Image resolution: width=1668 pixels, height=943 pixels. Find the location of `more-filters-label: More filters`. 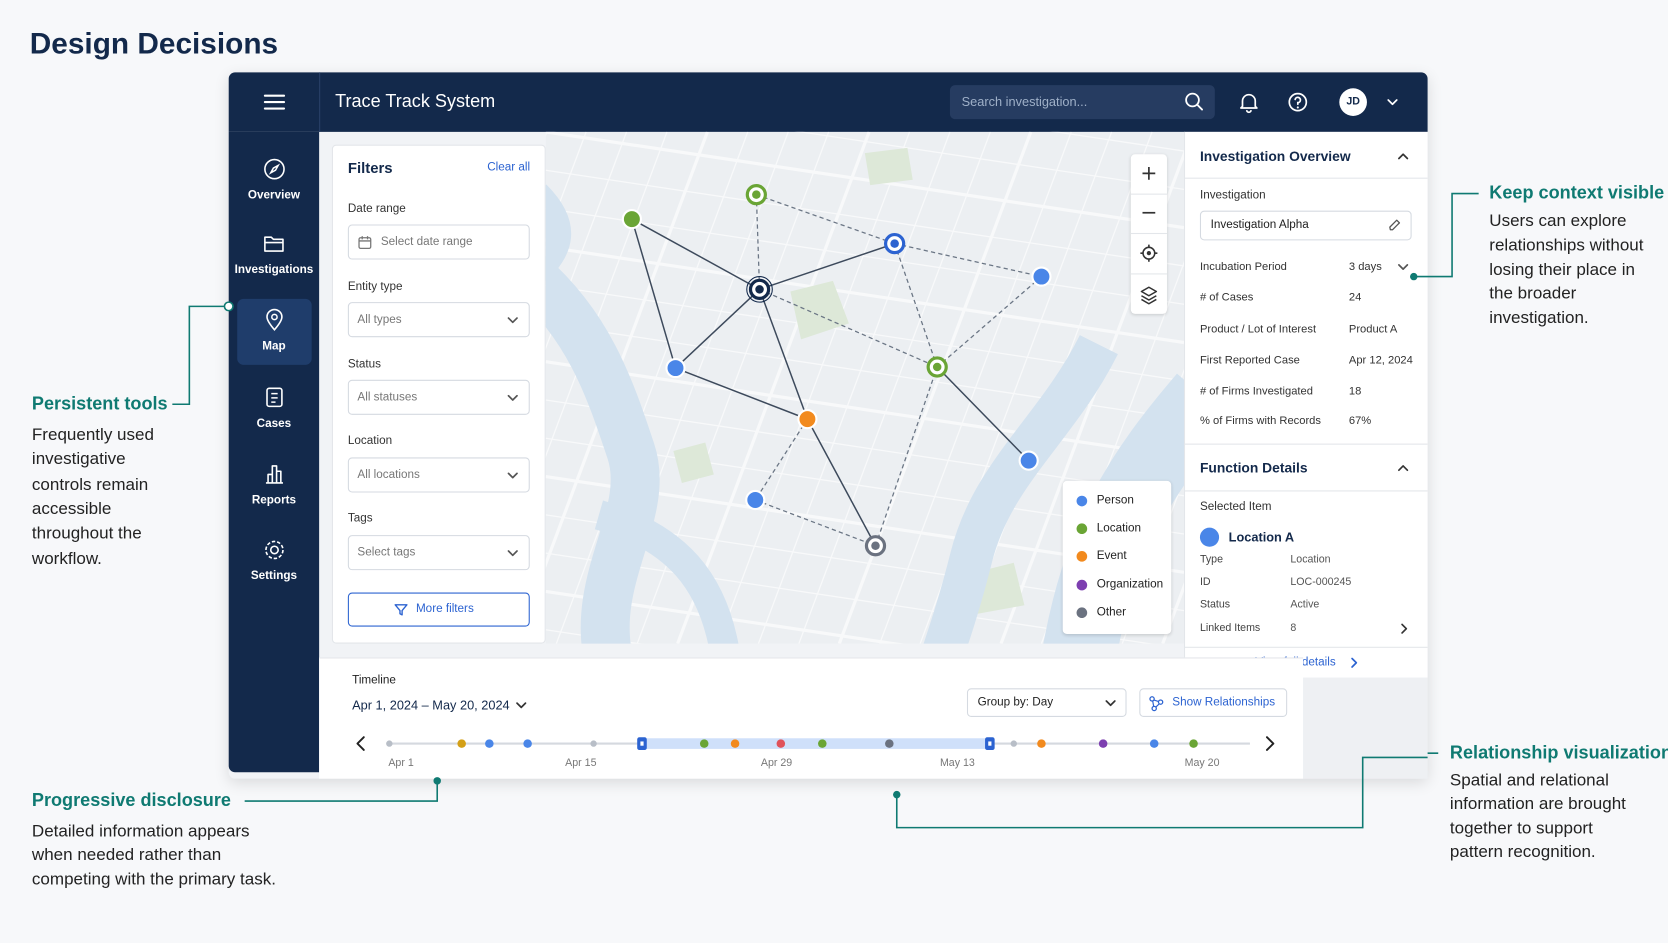

more-filters-label: More filters is located at coordinates (444, 609).